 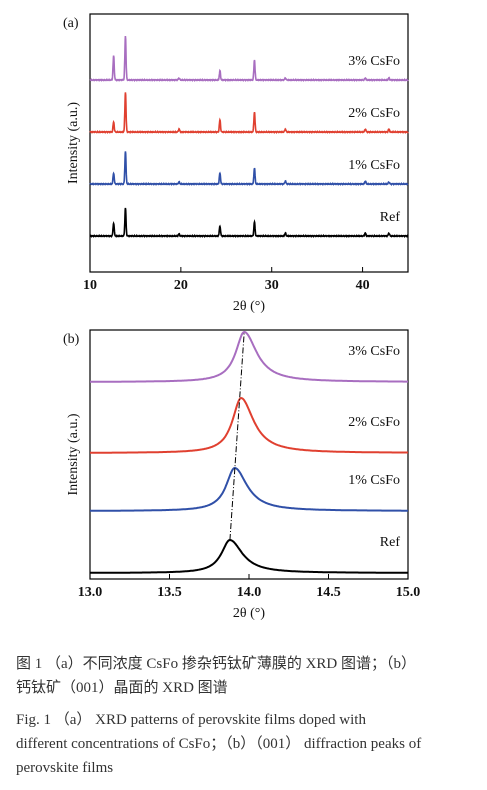 What do you see at coordinates (249, 222) in the screenshot?
I see `panel-a-series-ref` at bounding box center [249, 222].